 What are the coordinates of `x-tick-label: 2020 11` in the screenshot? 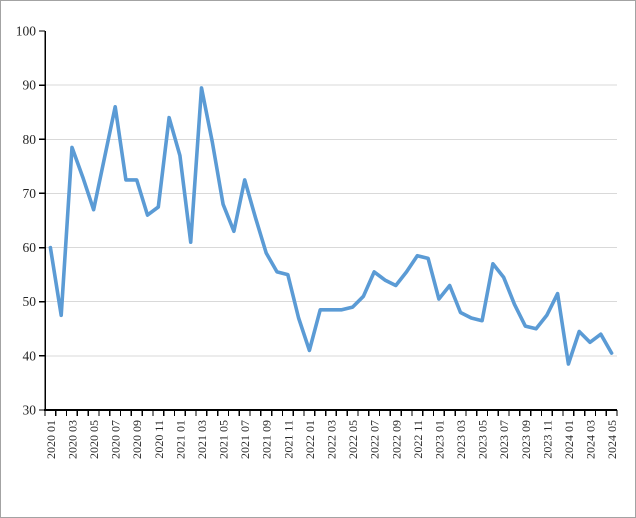 It's located at (159, 439).